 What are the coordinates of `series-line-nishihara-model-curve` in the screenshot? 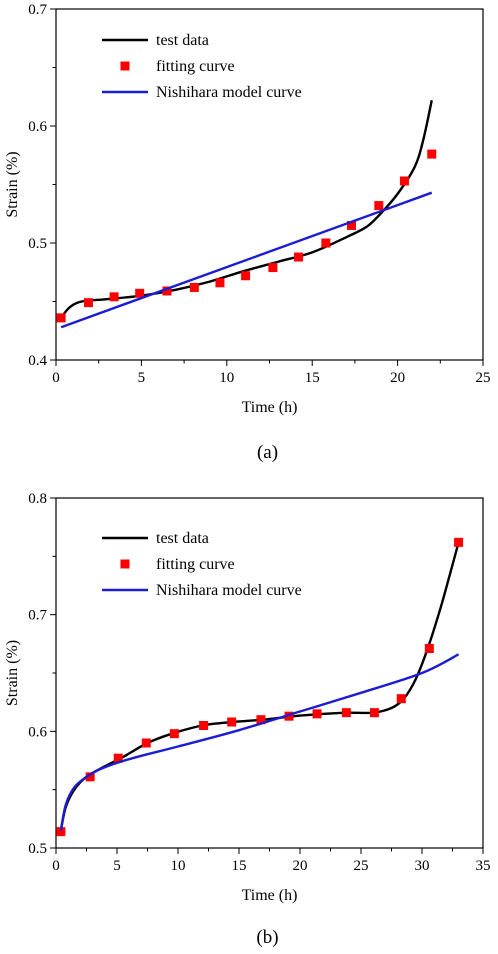 It's located at (246, 260).